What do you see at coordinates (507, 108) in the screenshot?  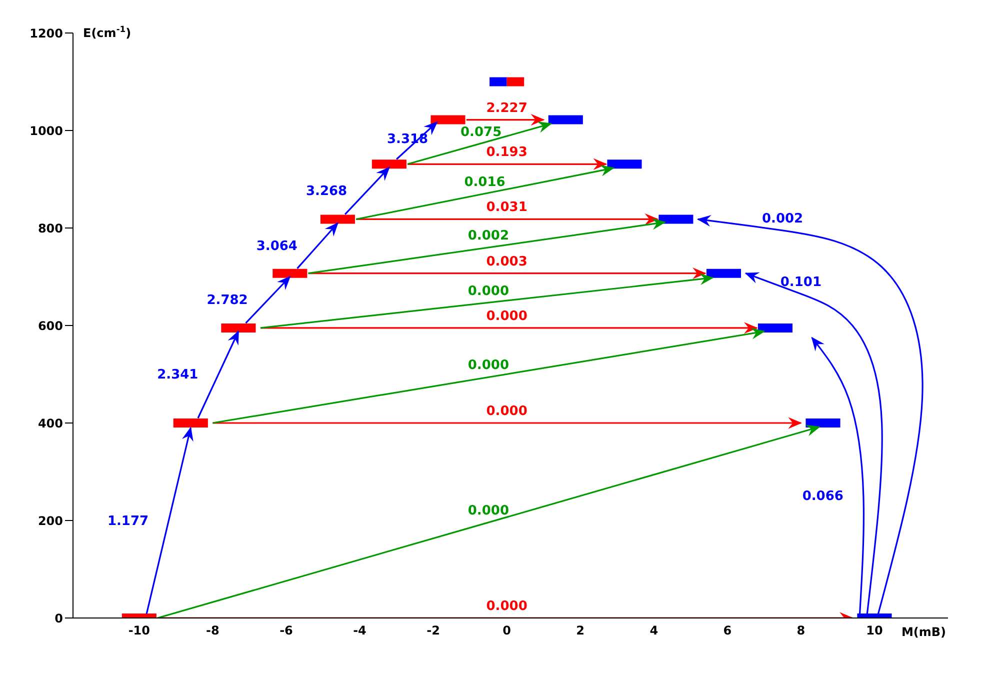 I see `annotation: 2.227` at bounding box center [507, 108].